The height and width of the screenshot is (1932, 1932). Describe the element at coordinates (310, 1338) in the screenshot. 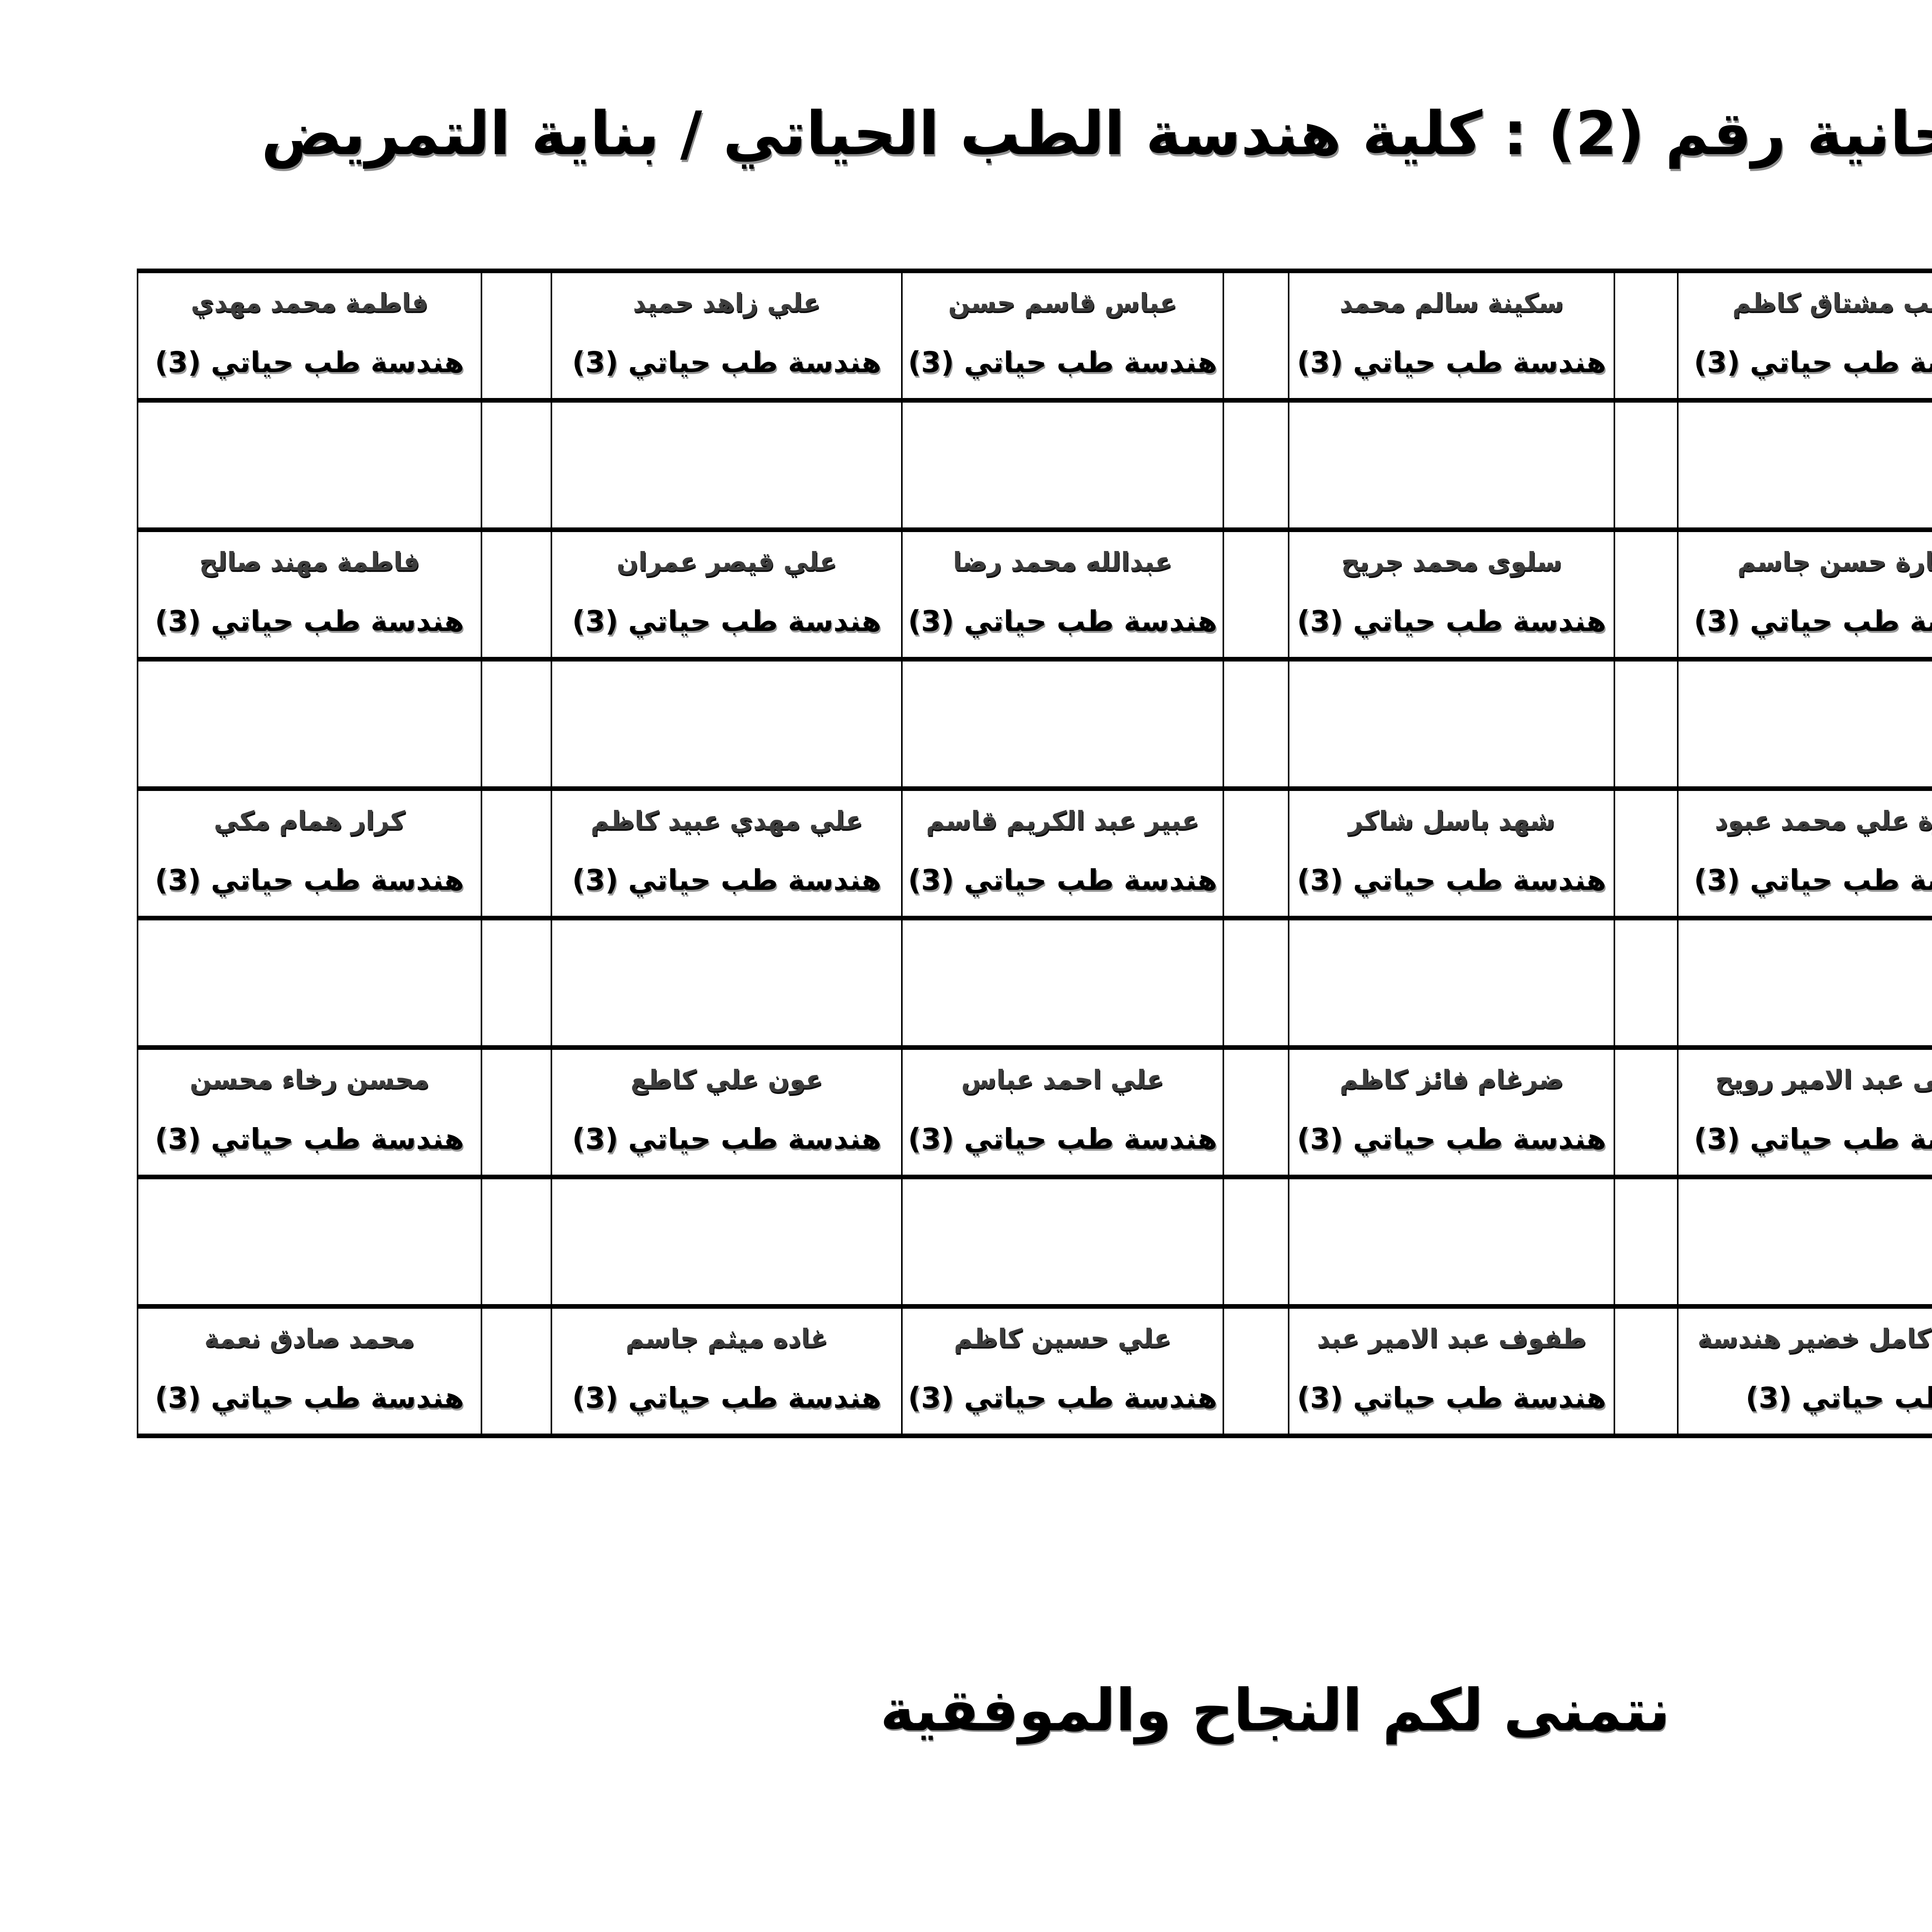

I see `student-name: محمد صادق نعمة` at that location.